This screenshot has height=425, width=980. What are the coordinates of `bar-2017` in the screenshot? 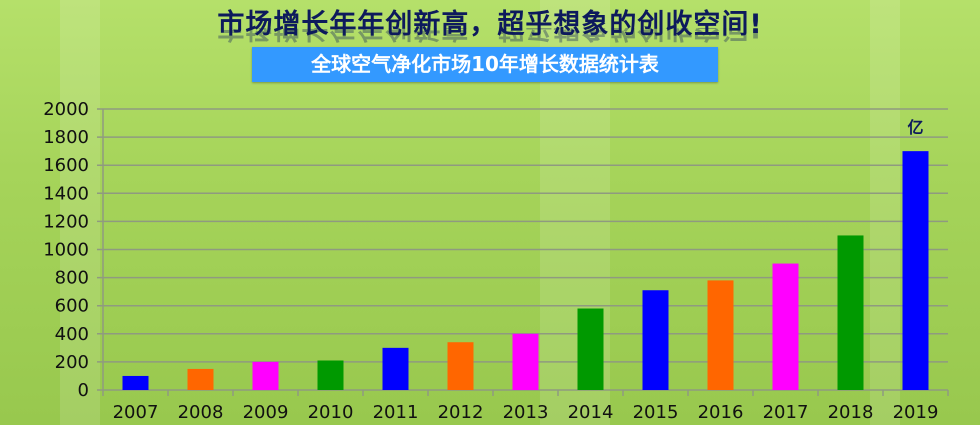 It's located at (785, 326).